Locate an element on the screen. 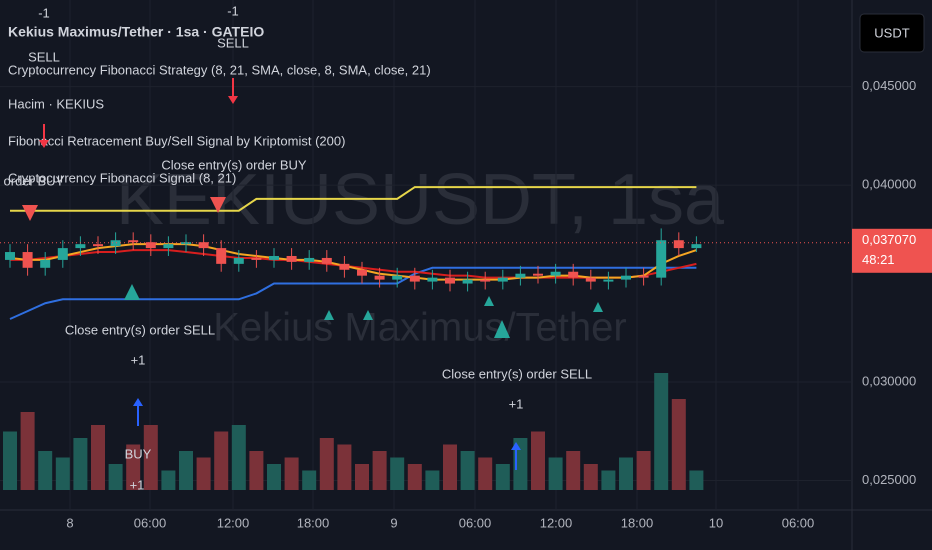 The width and height of the screenshot is (932, 550). watermark-sub: Kekius Maximus/Tether is located at coordinates (419, 328).